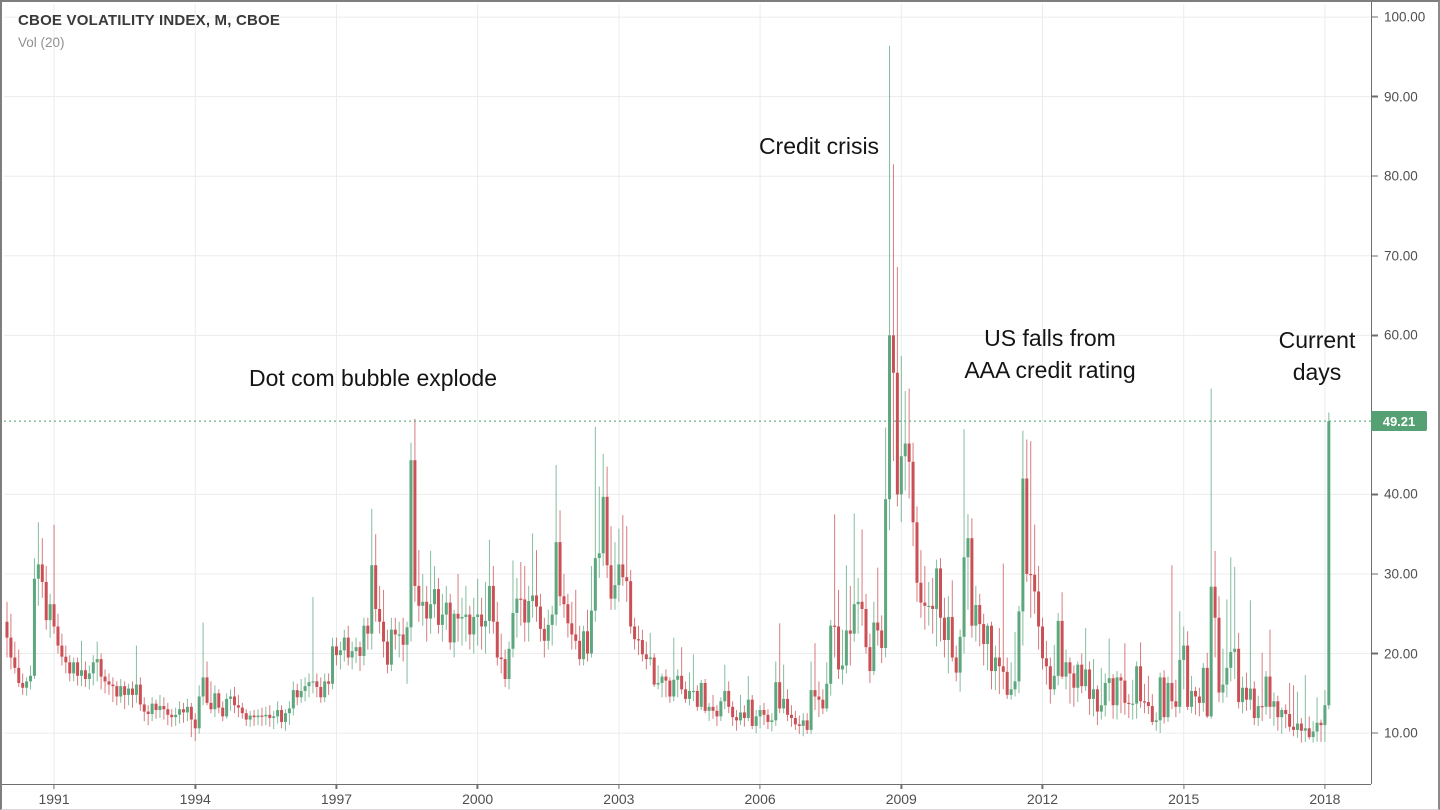  I want to click on x-axis-tick: 2006, so click(760, 796).